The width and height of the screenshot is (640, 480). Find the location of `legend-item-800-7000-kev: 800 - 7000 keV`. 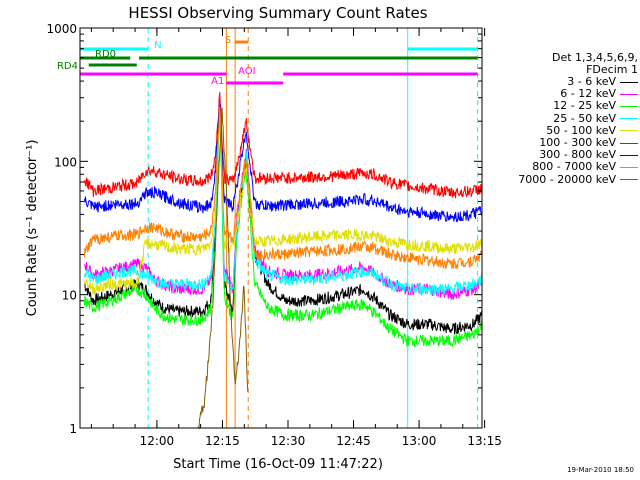

legend-item-800-7000-kev: 800 - 7000 keV is located at coordinates (559, 167).